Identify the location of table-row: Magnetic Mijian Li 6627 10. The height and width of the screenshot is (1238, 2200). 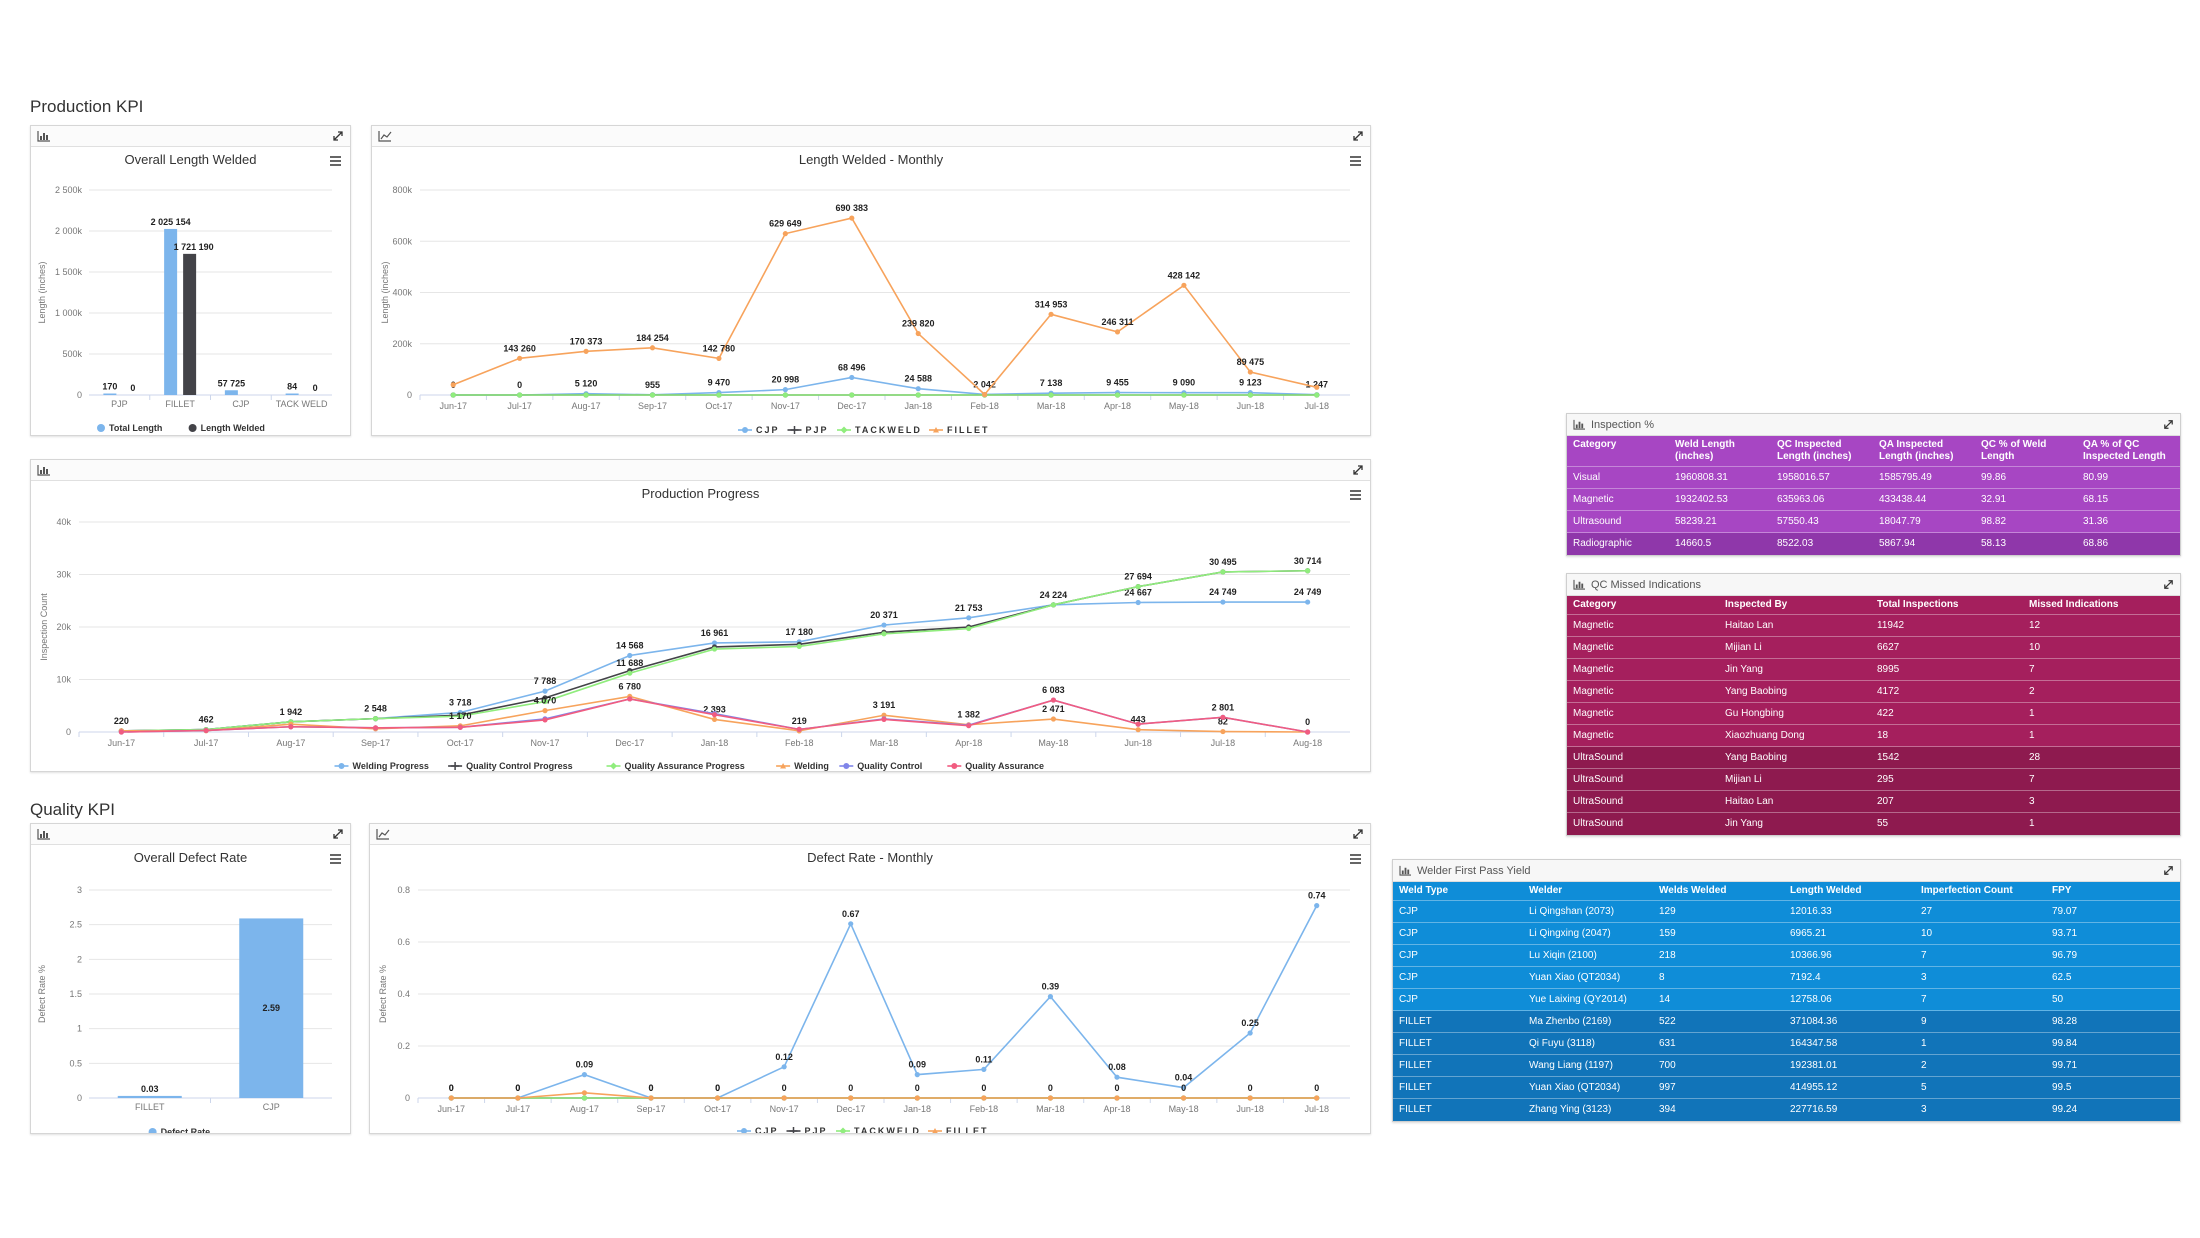
(1873, 647).